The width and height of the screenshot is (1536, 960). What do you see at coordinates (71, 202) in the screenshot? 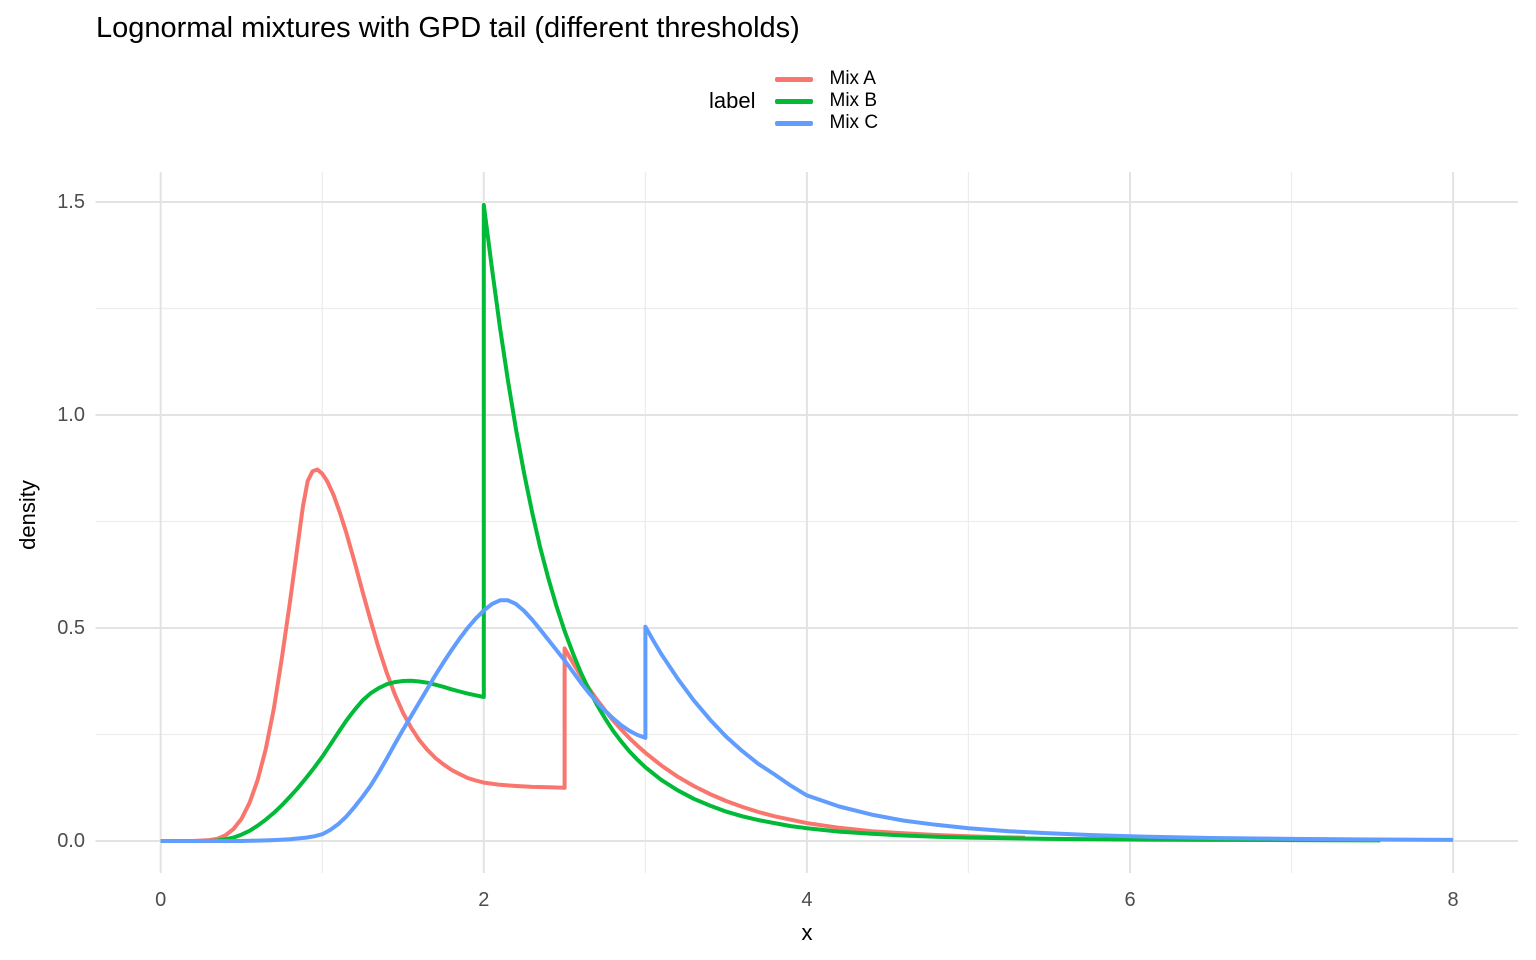
I see `y-tick-label: 1.5` at bounding box center [71, 202].